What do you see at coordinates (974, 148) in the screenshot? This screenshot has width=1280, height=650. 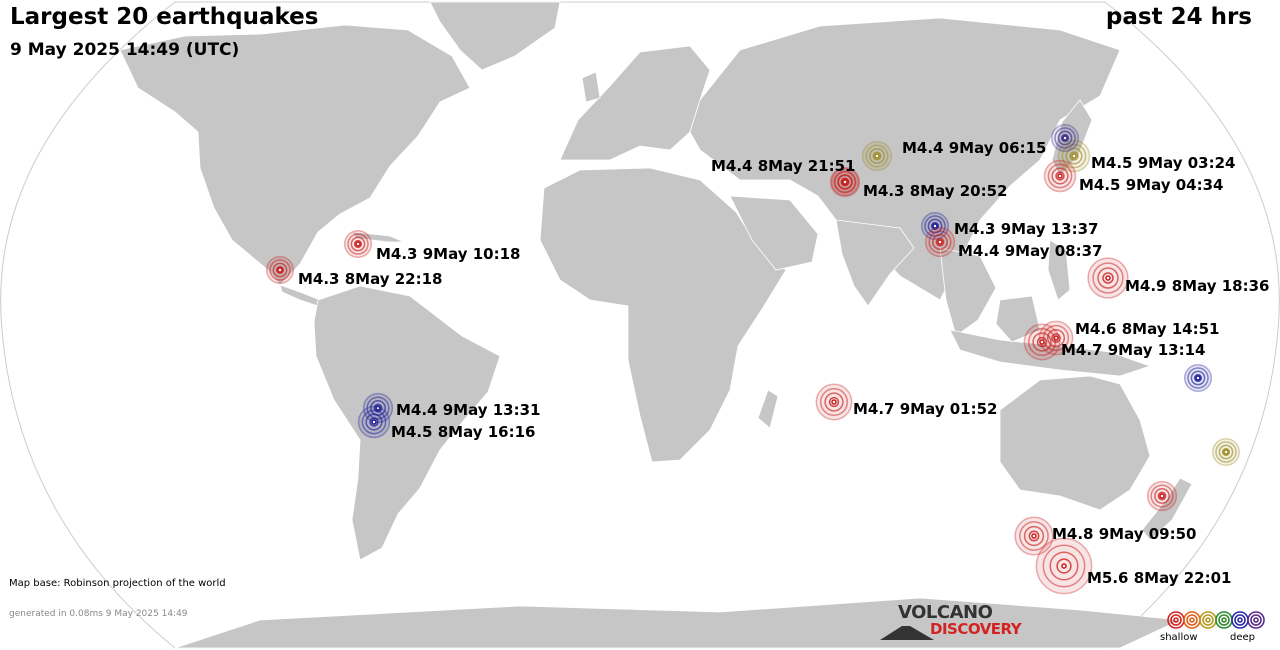 I see `eq-label-afghanistan: M4.4 9May 06:15` at bounding box center [974, 148].